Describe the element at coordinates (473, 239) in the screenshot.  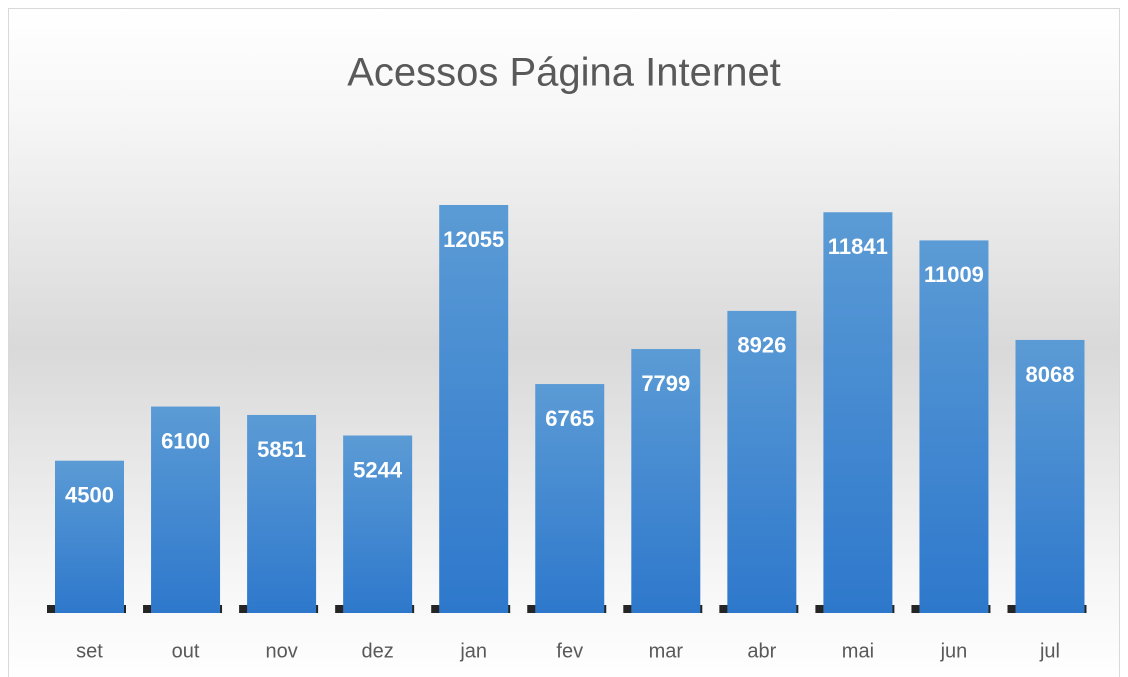
I see `data-label: 12055` at that location.